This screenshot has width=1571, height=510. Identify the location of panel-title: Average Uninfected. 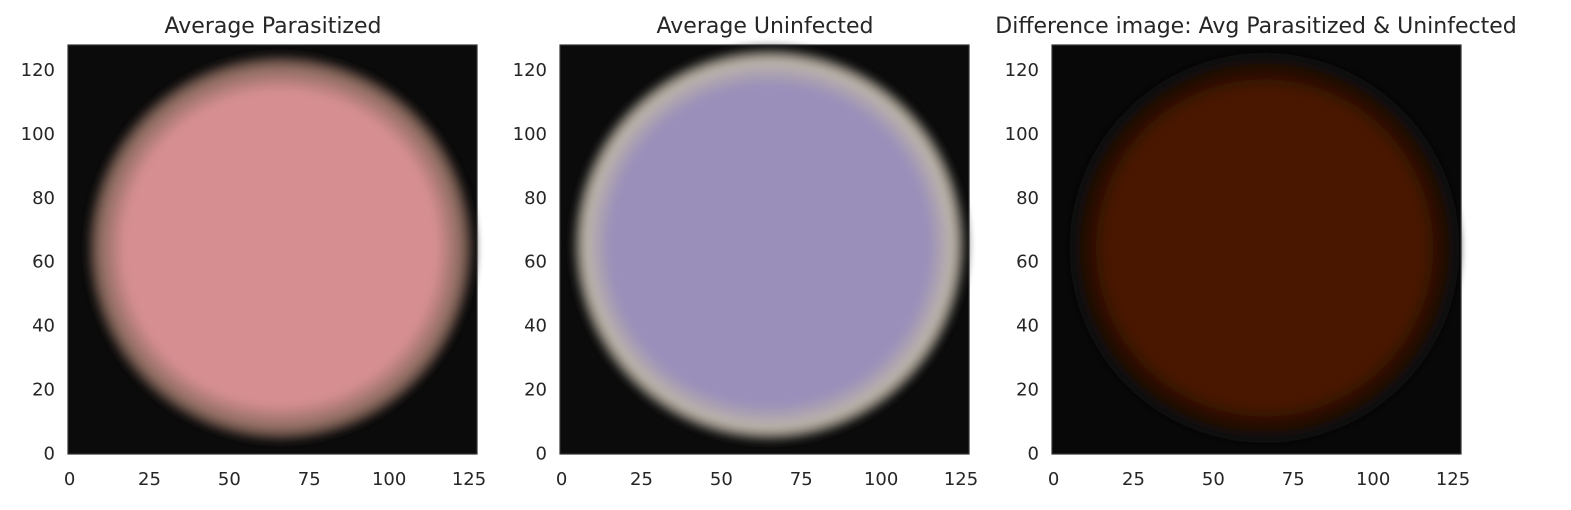
(765, 26).